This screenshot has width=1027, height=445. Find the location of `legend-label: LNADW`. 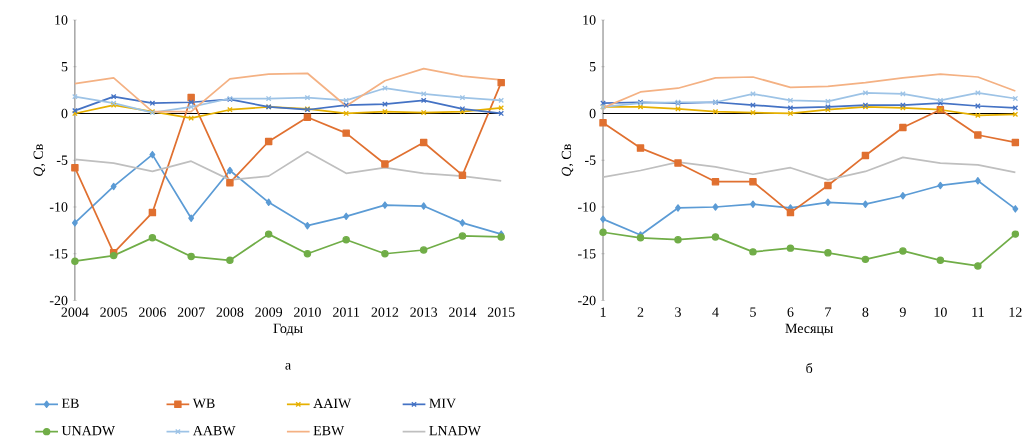

legend-label: LNADW is located at coordinates (455, 430).